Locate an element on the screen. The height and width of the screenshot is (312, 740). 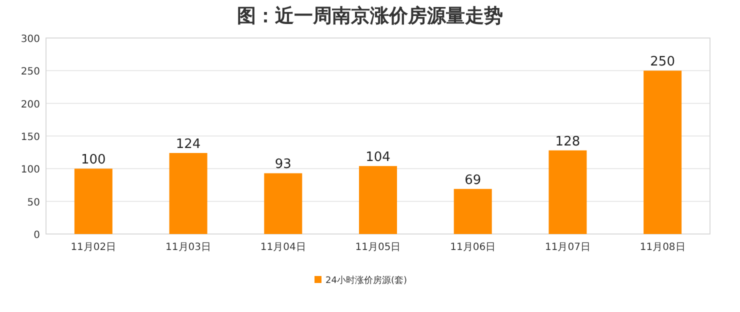
x-tick-label: 11月05日 is located at coordinates (378, 247).